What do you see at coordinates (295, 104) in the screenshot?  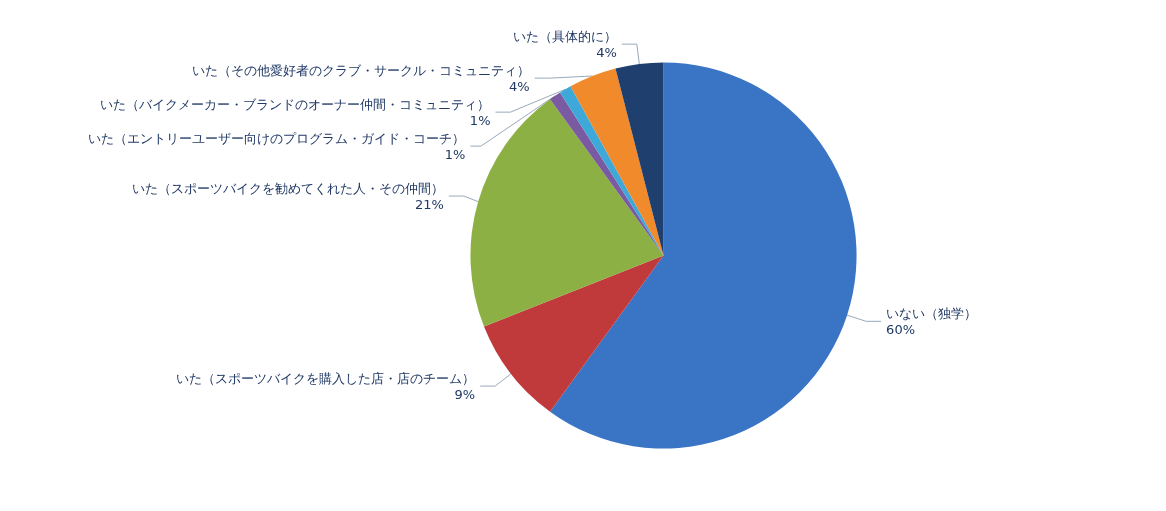 I see `slice-label: いた（バイクメーカー・ブランドのオーナー仲間・コミュニティ）` at bounding box center [295, 104].